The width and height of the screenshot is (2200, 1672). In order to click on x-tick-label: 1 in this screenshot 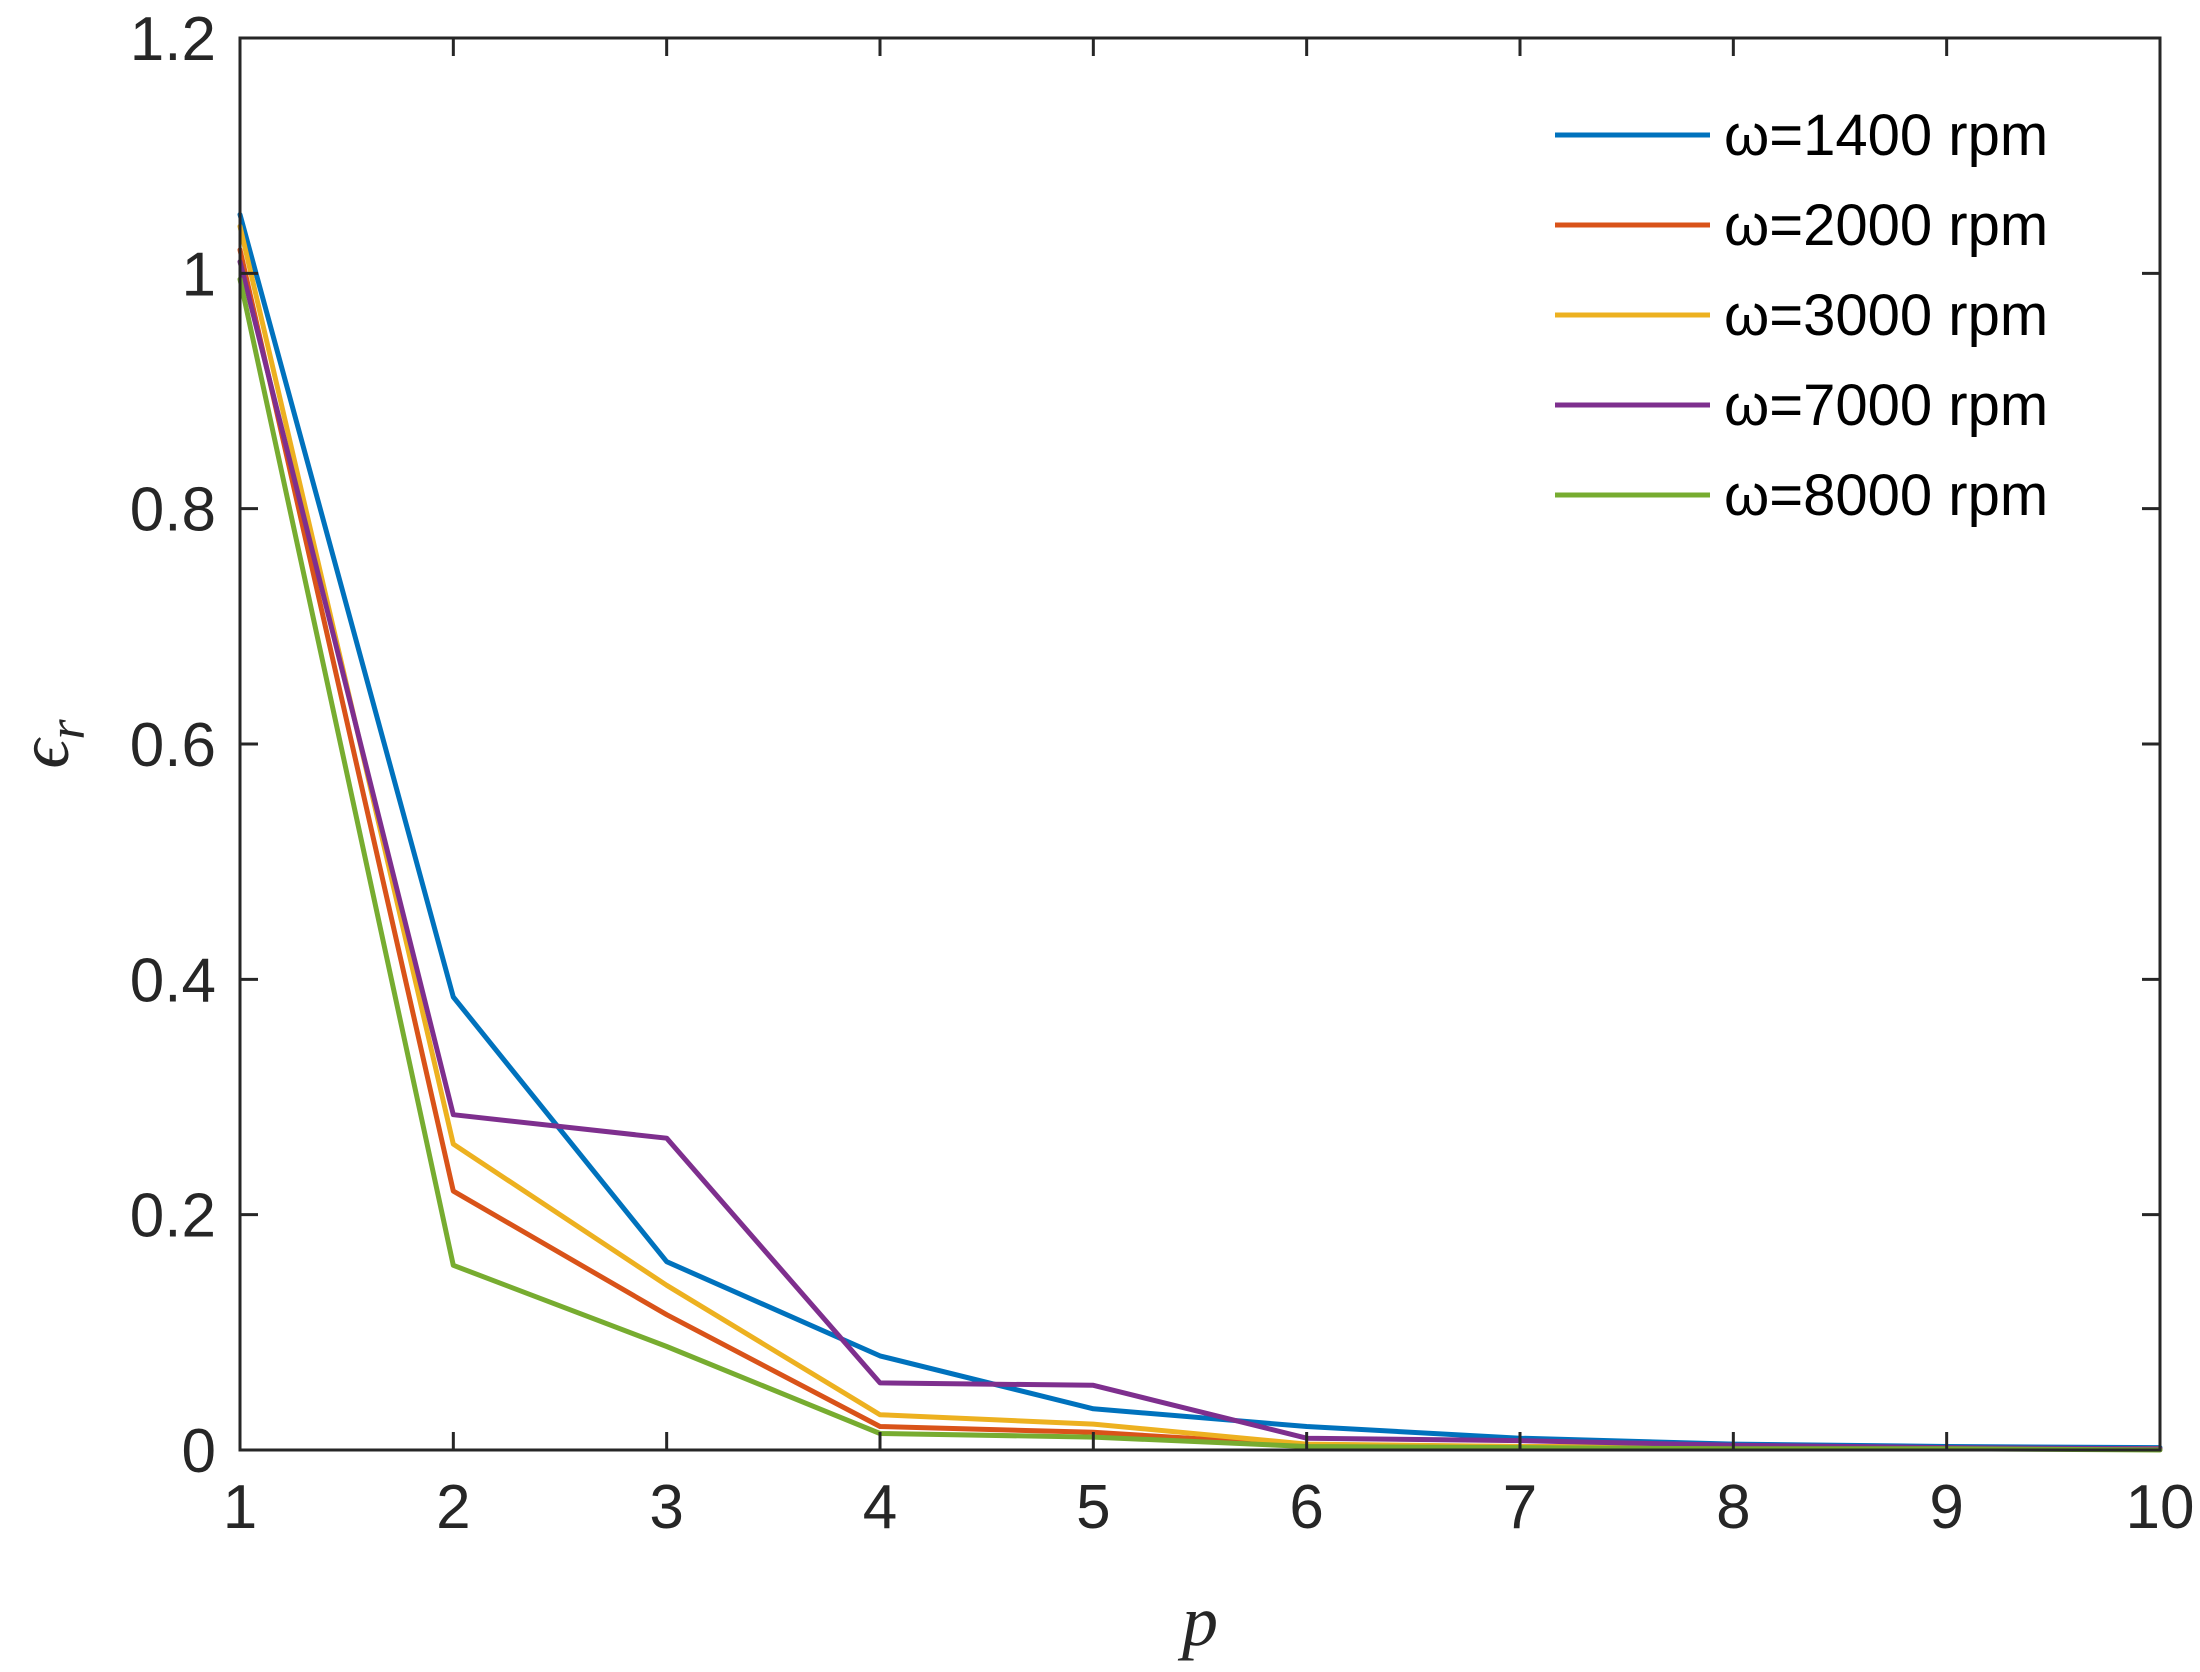, I will do `click(240, 1507)`.